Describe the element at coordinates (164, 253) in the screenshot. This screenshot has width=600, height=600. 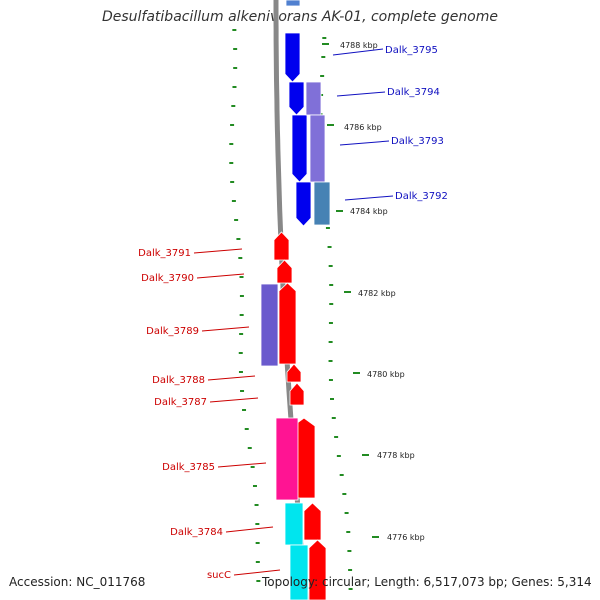
I see `gene-label: Dalk_3791` at that location.